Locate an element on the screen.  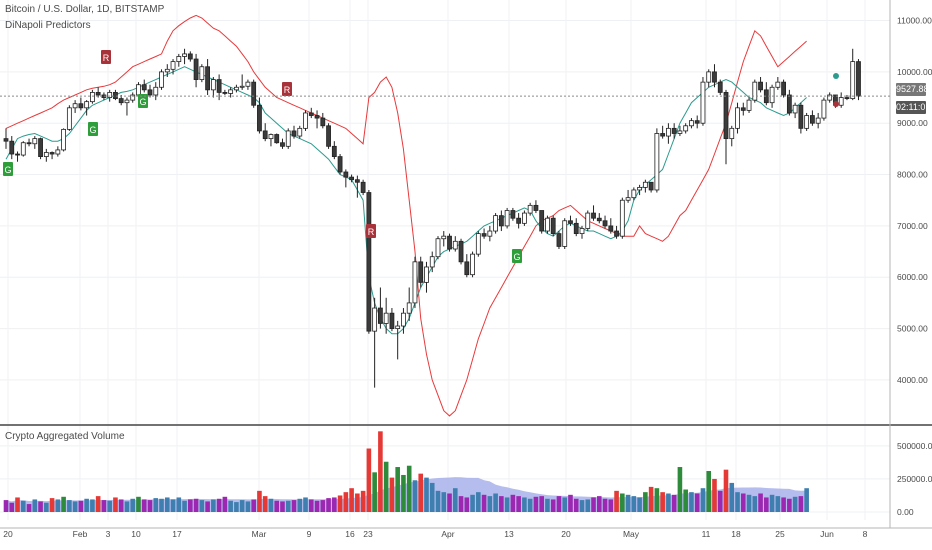
date-tick-label: Apr is located at coordinates (447, 534).